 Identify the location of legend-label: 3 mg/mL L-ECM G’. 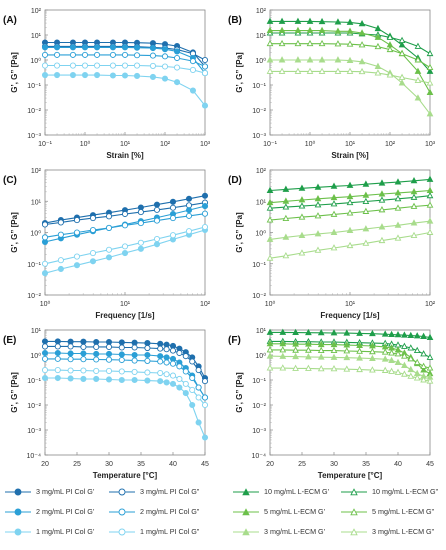
(295, 531).